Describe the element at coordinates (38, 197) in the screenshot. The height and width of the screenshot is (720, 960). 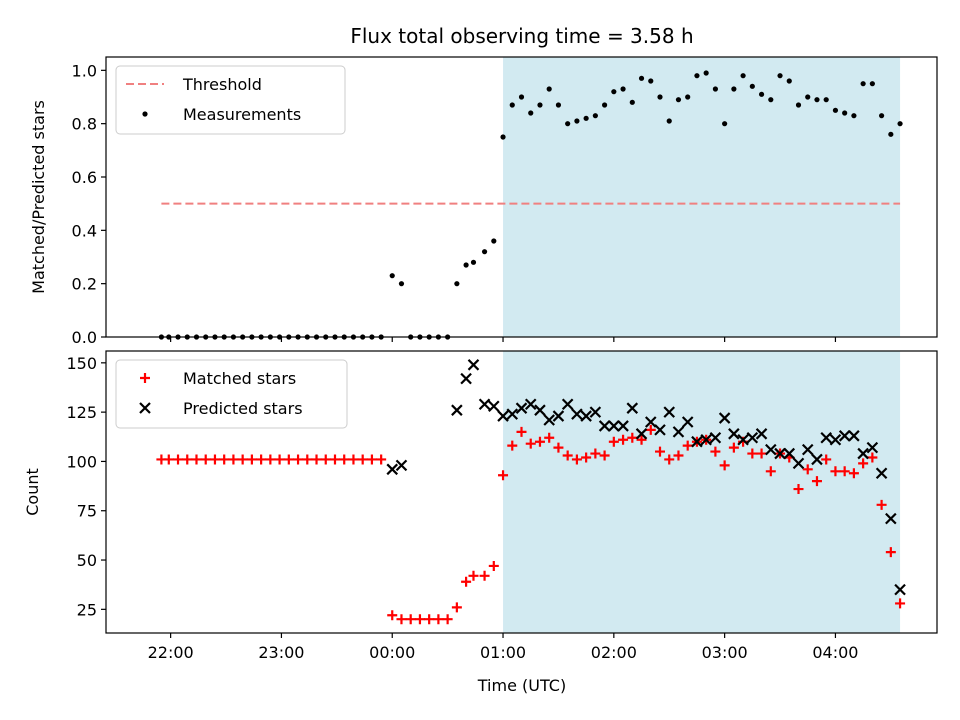
I see `top-panel-ylabel: Matched/Predicted stars` at that location.